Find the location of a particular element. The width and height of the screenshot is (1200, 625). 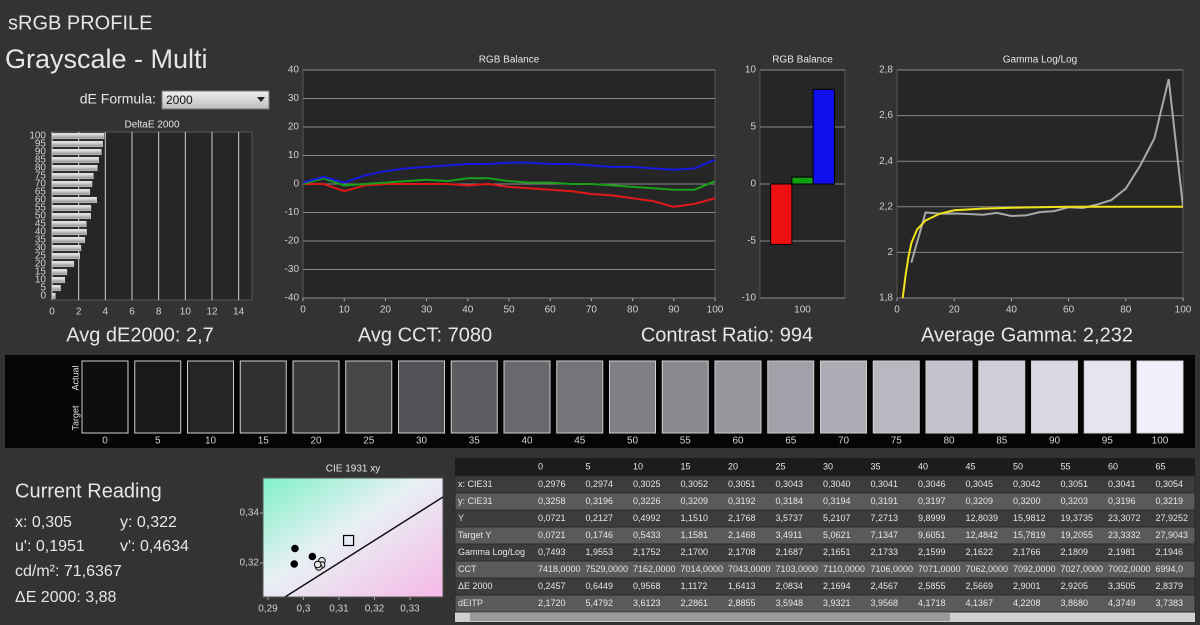

table-cell: 0,3052 is located at coordinates (695, 484).